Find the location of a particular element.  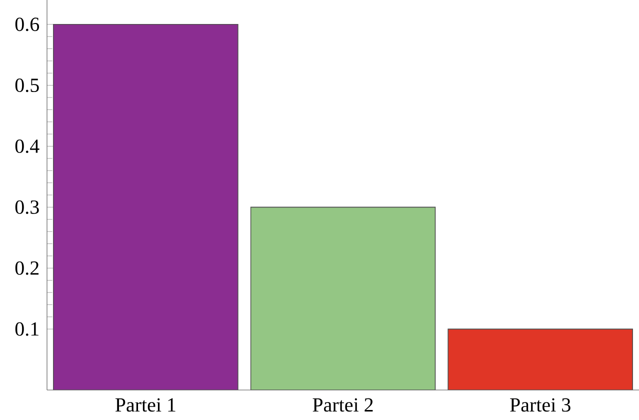

x-tick-label: Partei 2 is located at coordinates (342, 405).